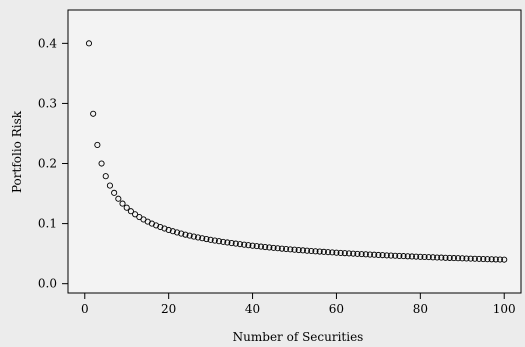  I want to click on y-tick-label: 0.4, so click(47, 43).